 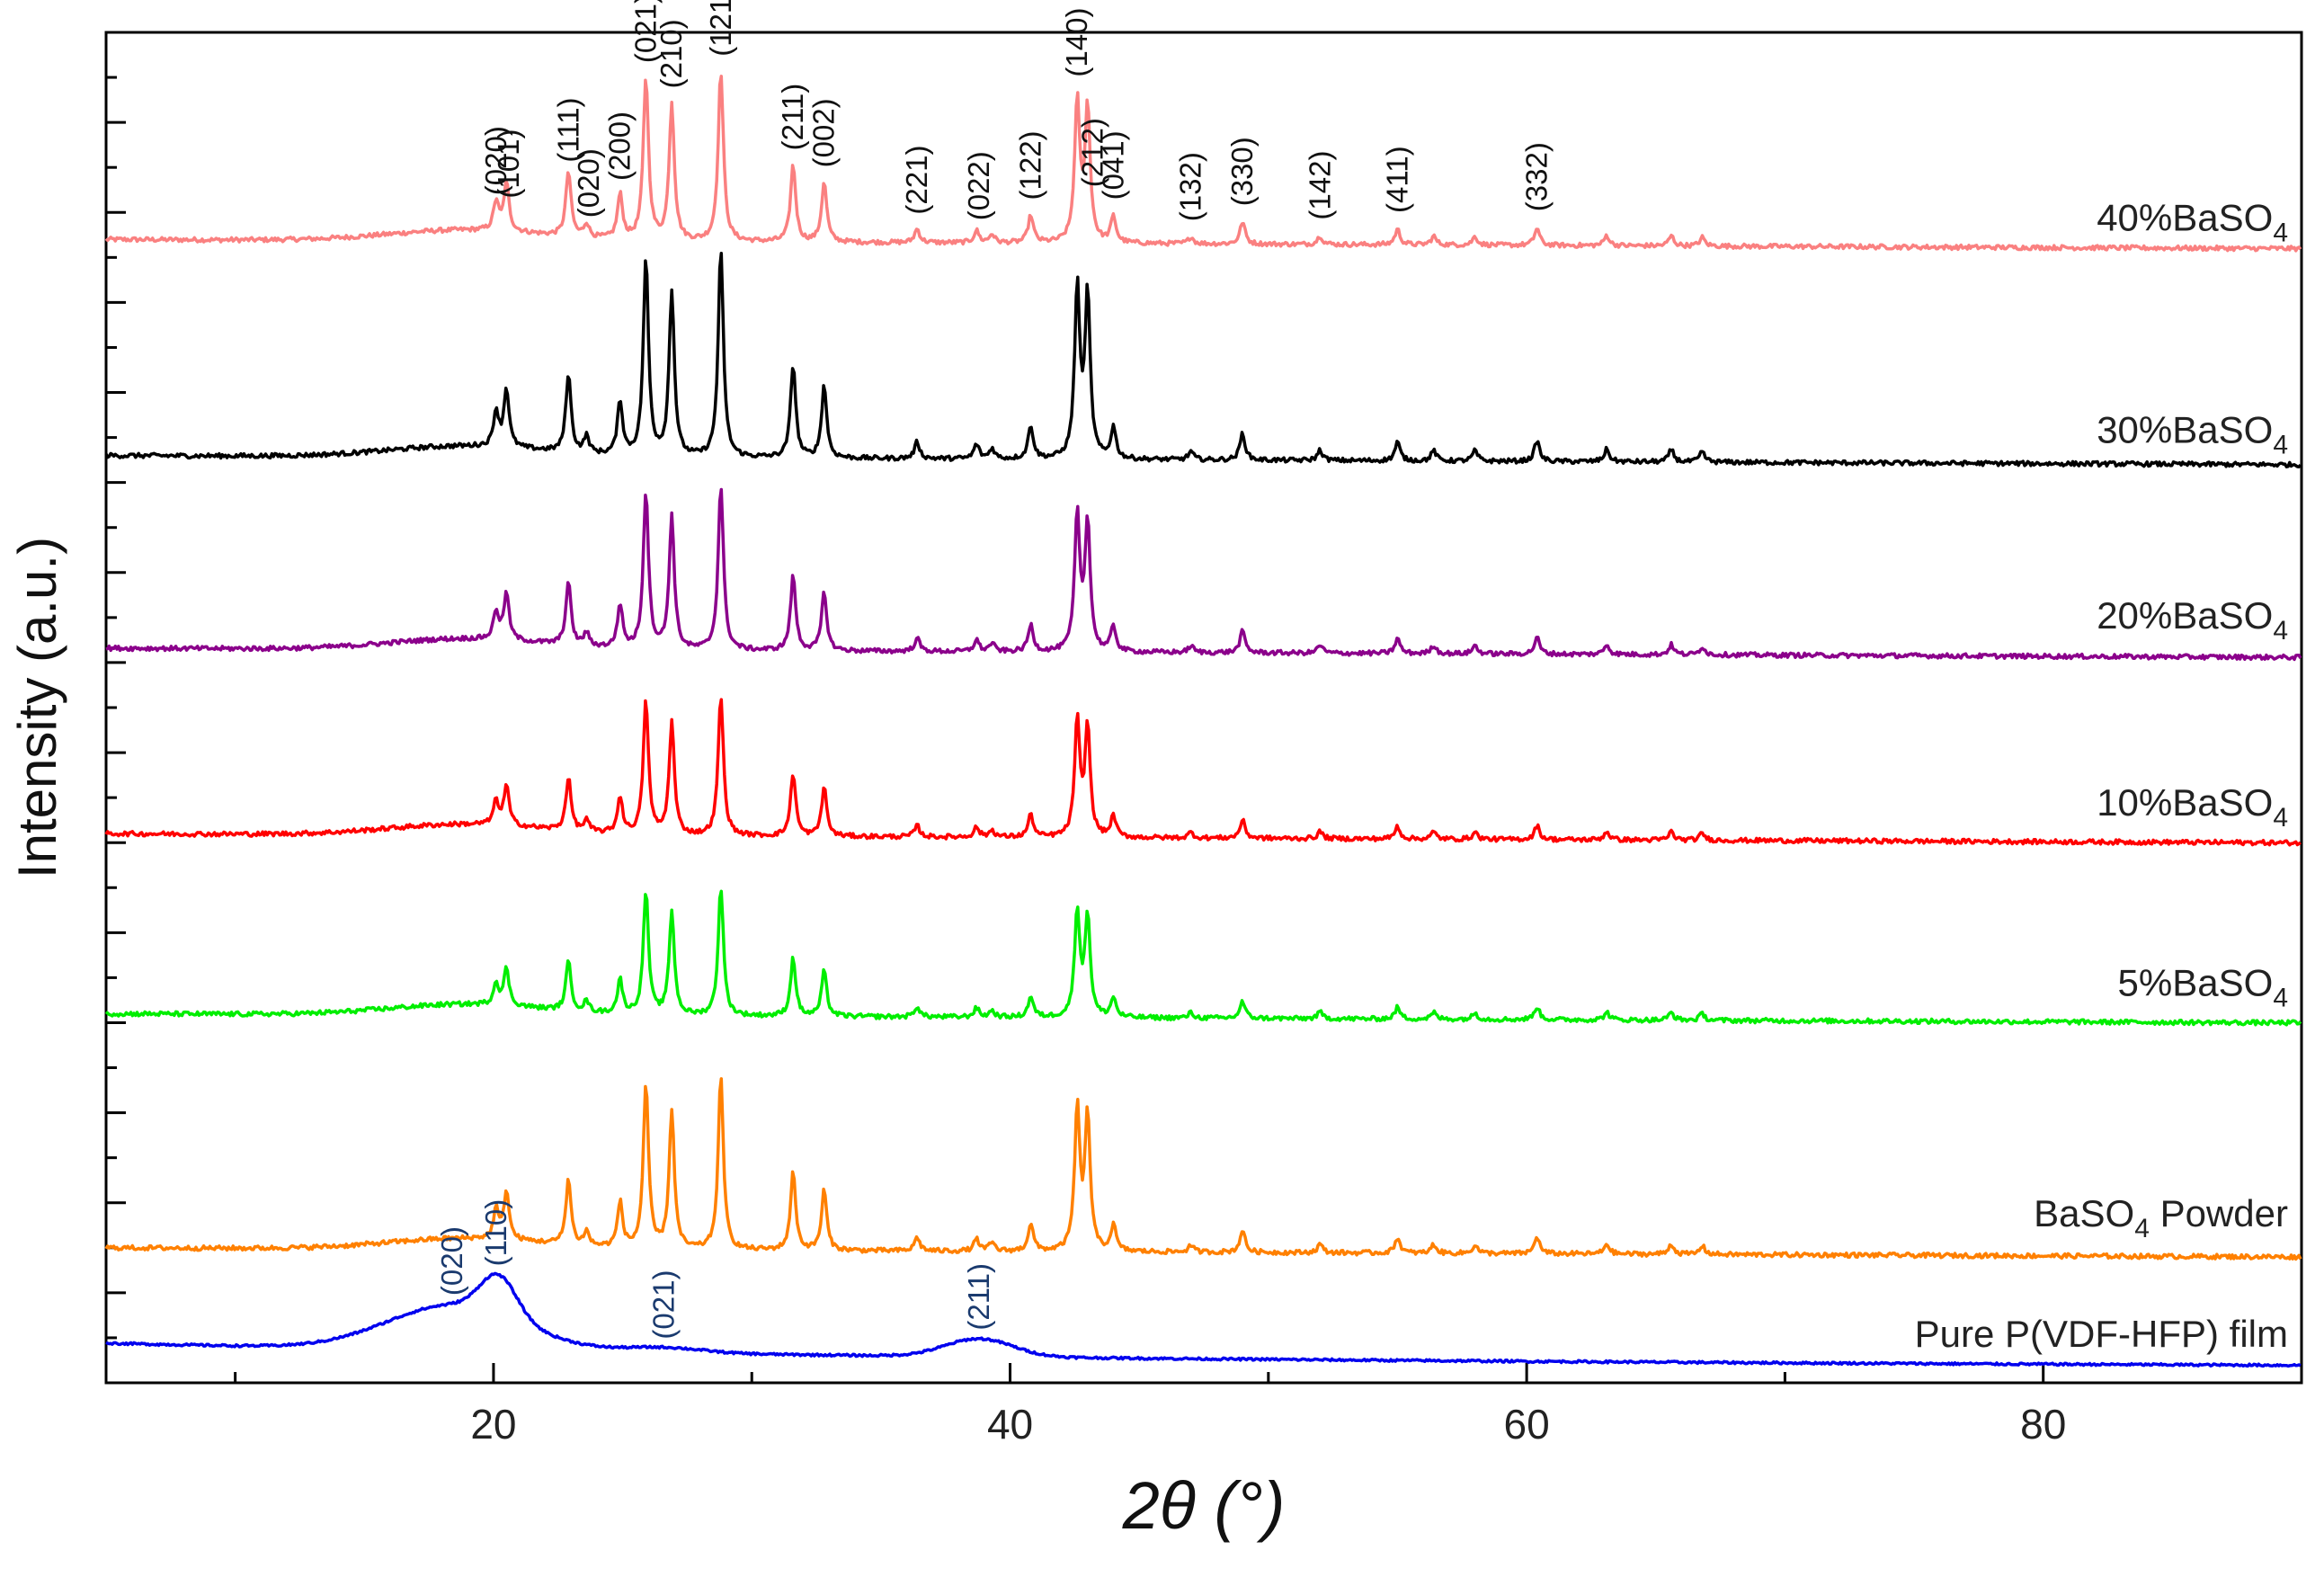 I want to click on peak-annotation: (122), so click(x=1030, y=165).